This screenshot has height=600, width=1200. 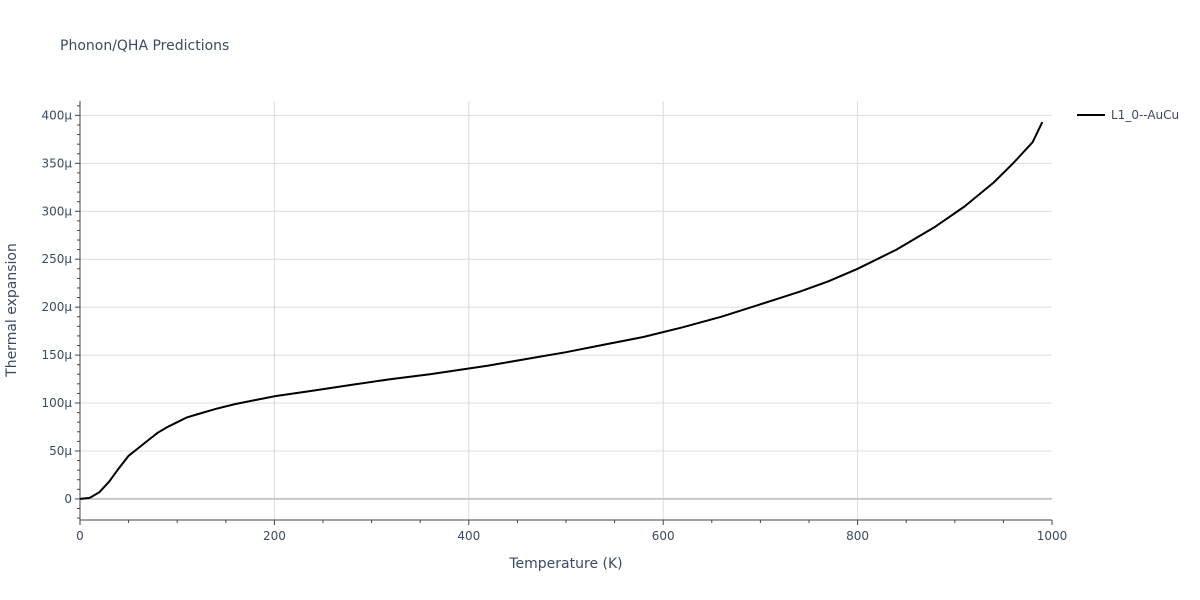 What do you see at coordinates (56, 307) in the screenshot?
I see `y-tick-label: 200µ` at bounding box center [56, 307].